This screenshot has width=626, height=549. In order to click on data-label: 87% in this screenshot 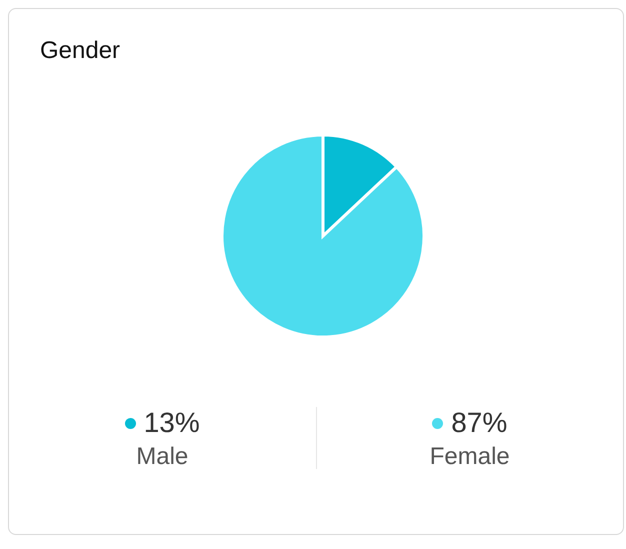, I will do `click(479, 423)`.